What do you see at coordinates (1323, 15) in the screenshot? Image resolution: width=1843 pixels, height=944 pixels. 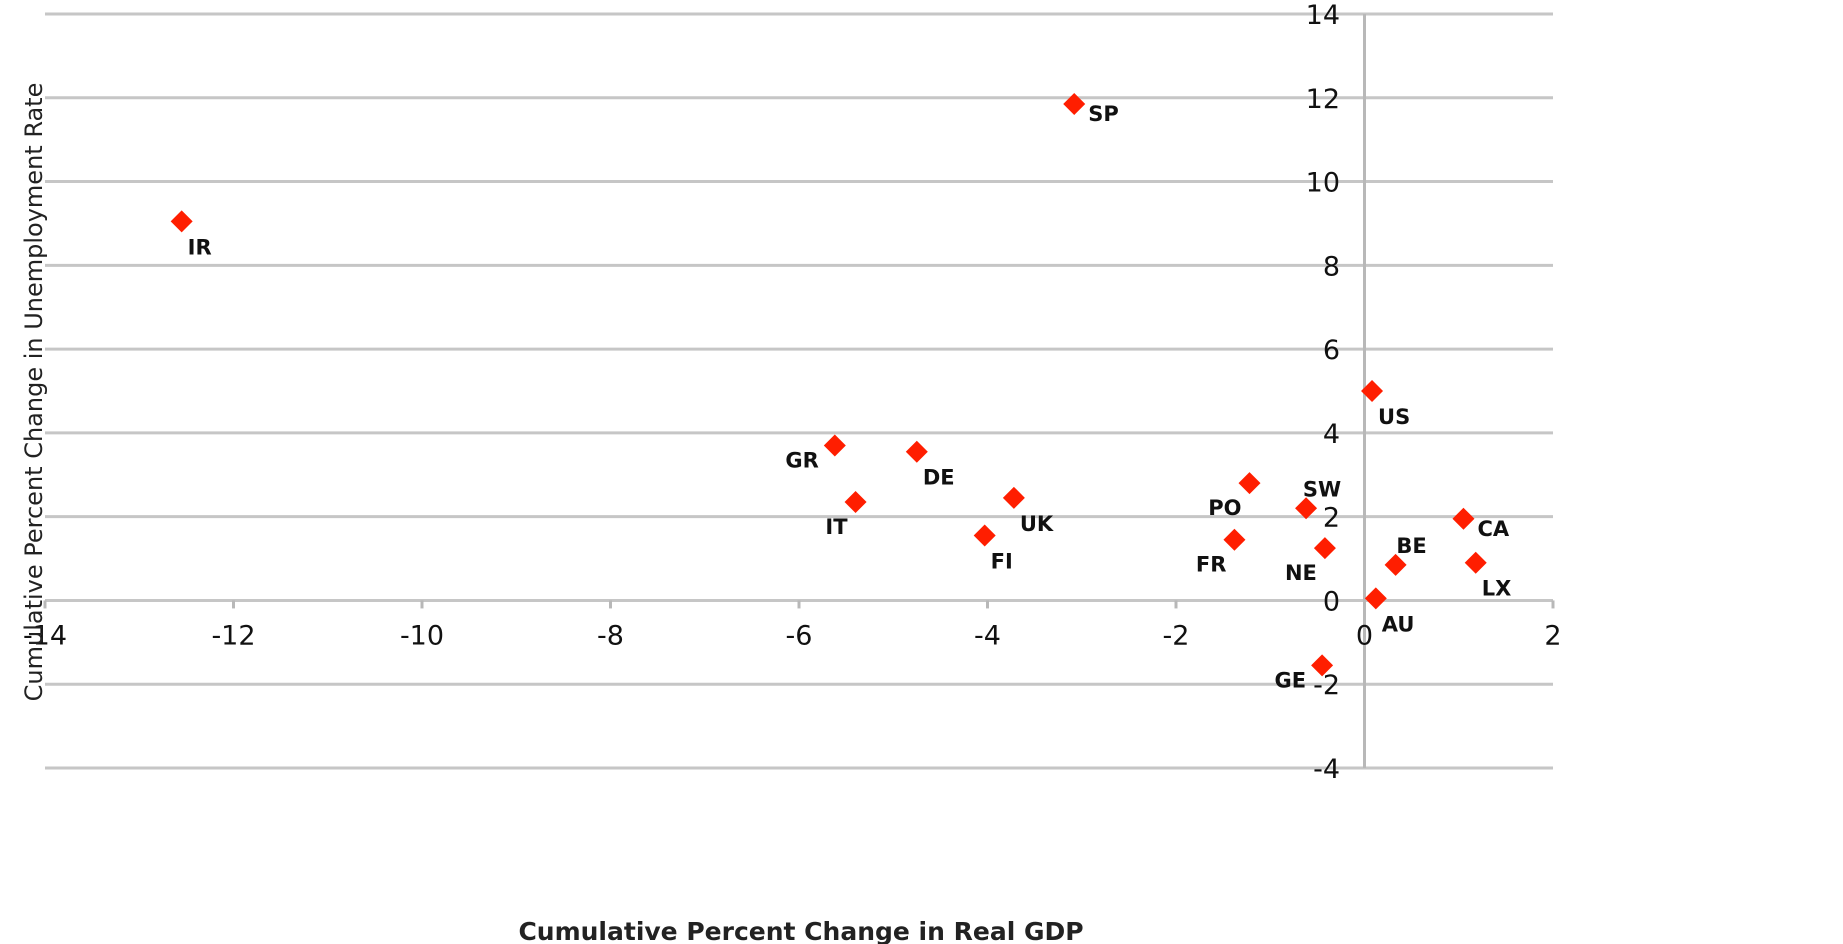 I see `y-tick-label: 14` at bounding box center [1323, 15].